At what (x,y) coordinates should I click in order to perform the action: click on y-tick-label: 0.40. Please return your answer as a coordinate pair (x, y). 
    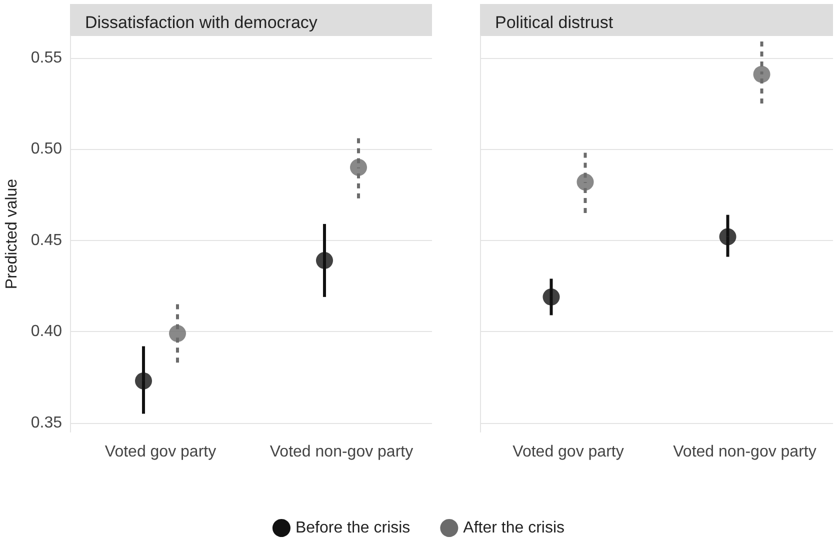
    Looking at the image, I should click on (46, 331).